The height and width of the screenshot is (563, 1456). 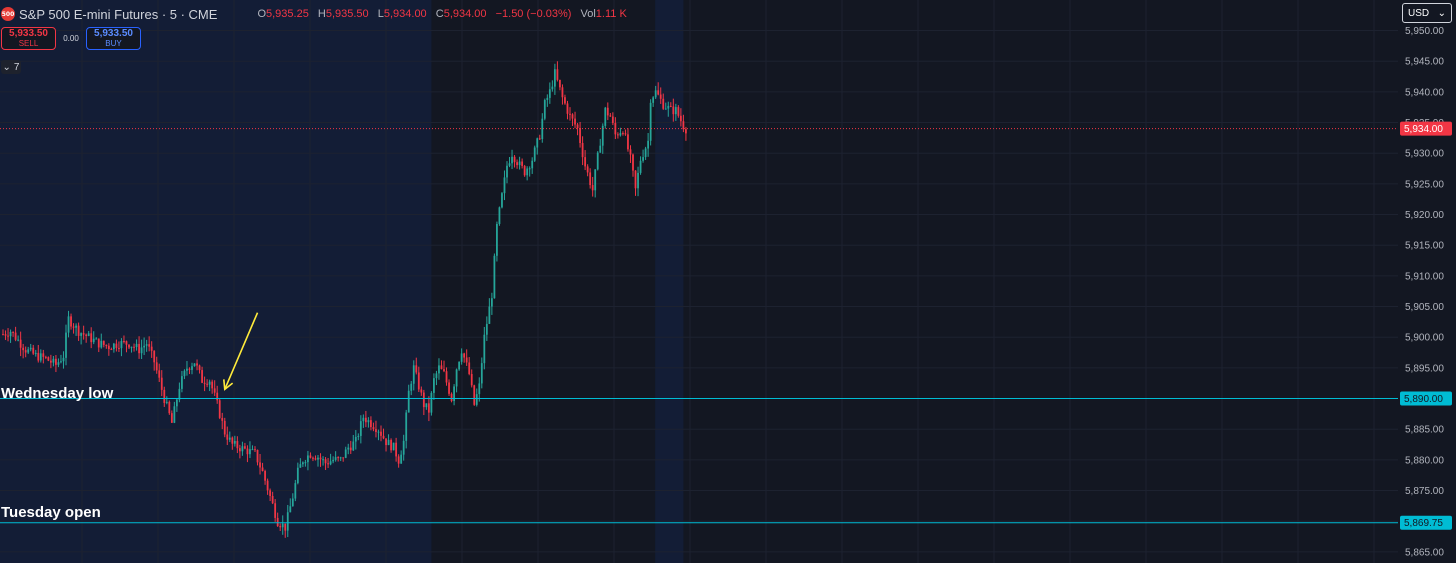 What do you see at coordinates (1423, 399) in the screenshot?
I see `level-price-label-0: 5,890.00` at bounding box center [1423, 399].